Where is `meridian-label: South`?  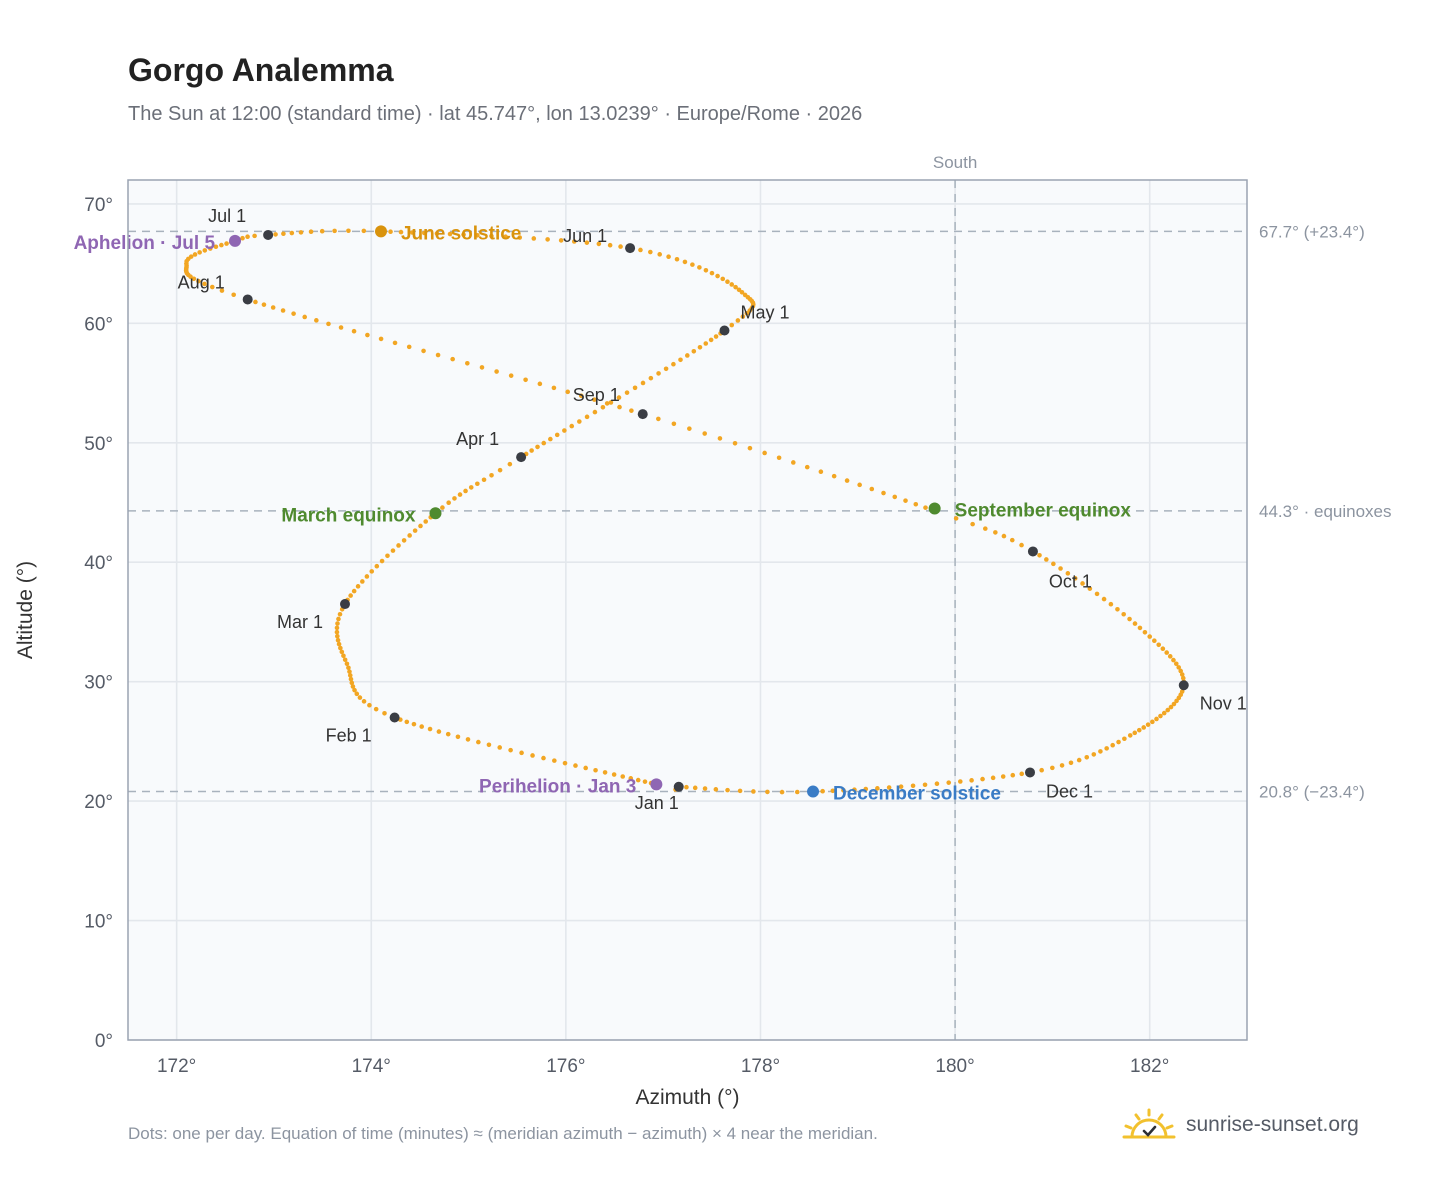
meridian-label: South is located at coordinates (955, 162).